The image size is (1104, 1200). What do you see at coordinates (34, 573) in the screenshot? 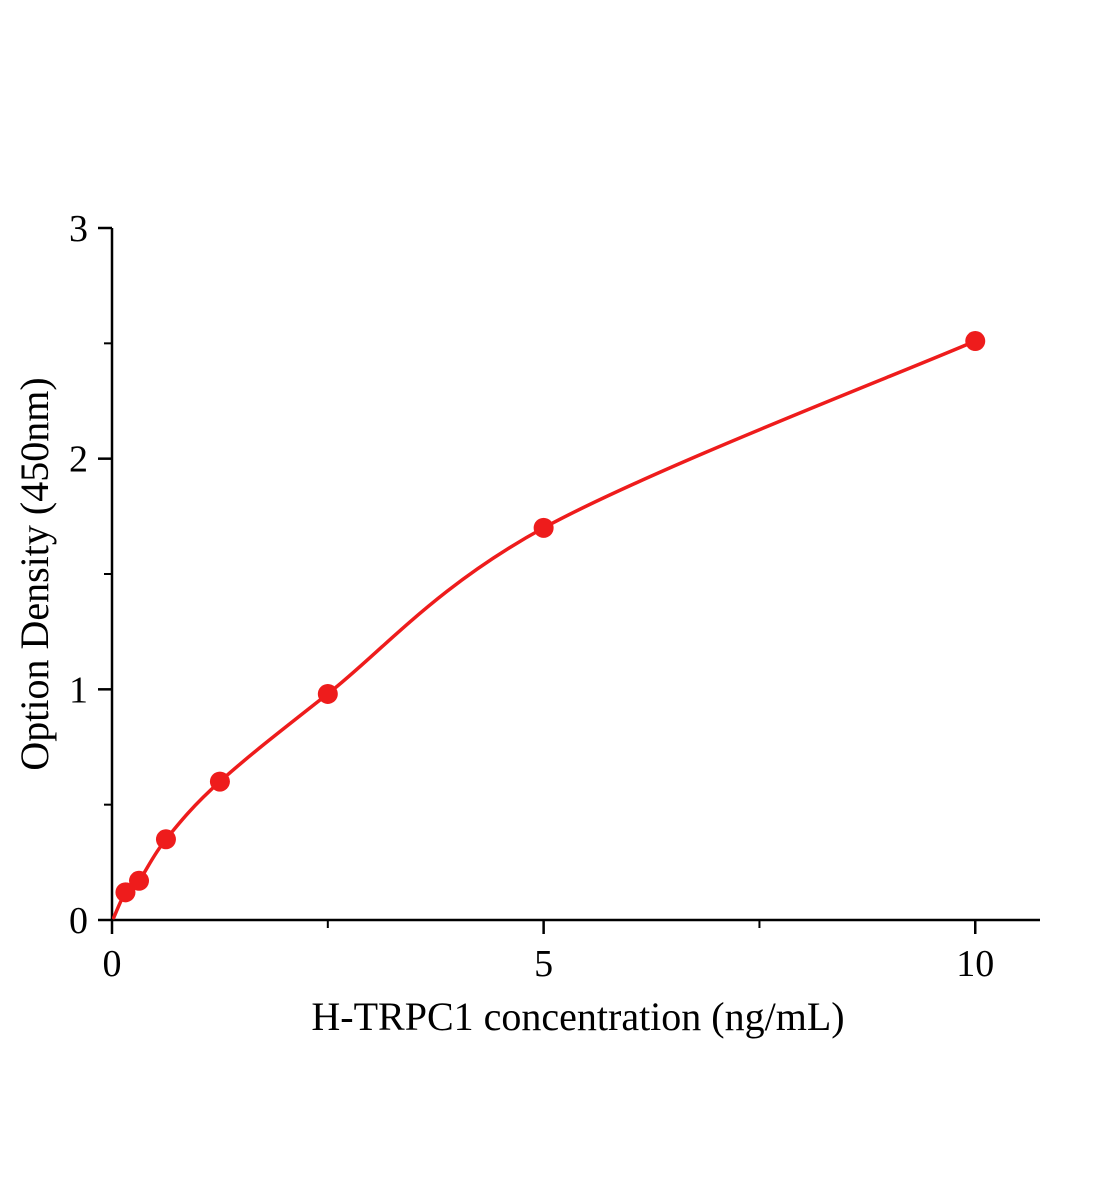
I see `y-axis-label: Option Density (450nm)` at bounding box center [34, 573].